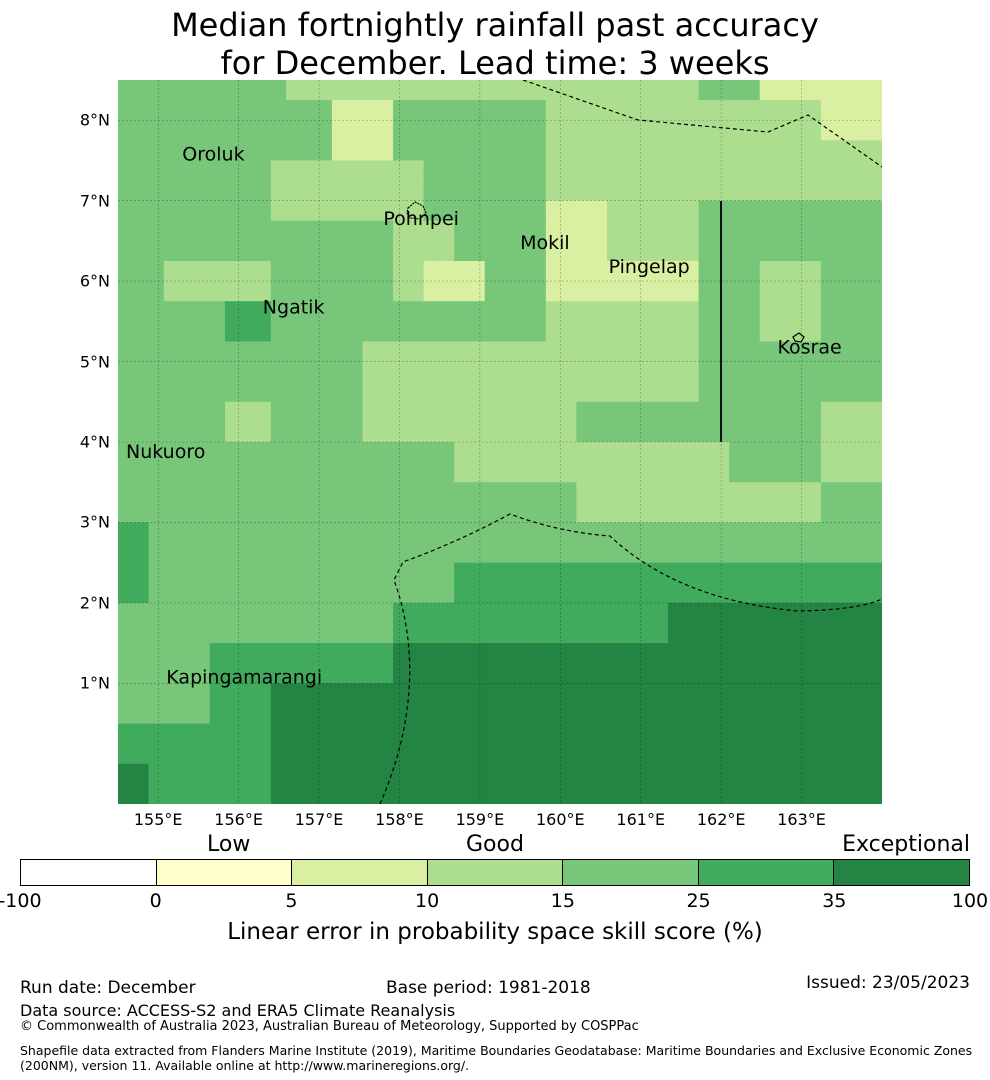 This screenshot has width=990, height=1080. Describe the element at coordinates (213, 154) in the screenshot. I see `place-label-oroluk: Oroluk` at that location.